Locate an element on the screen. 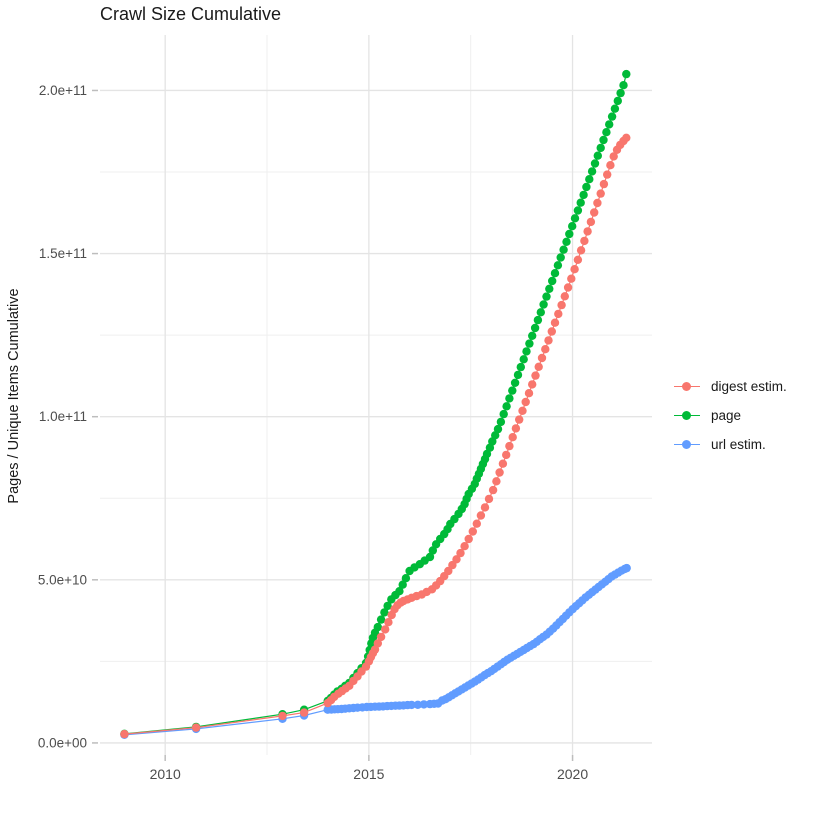 The image size is (826, 827). y-tick-label: 1.0e+11 is located at coordinates (63, 416).